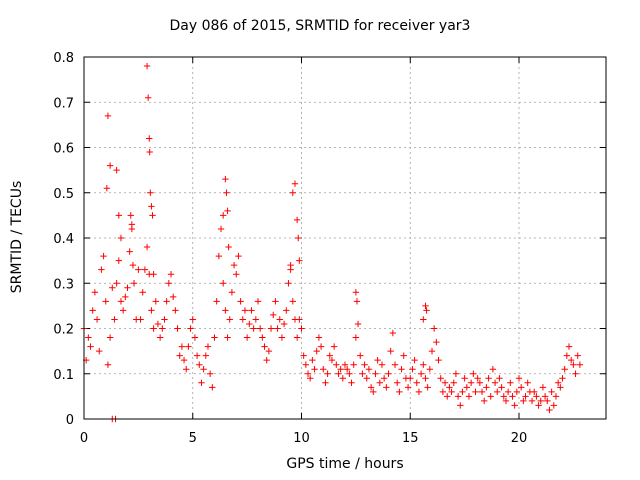  I want to click on x-tick-label: 15, so click(410, 438).